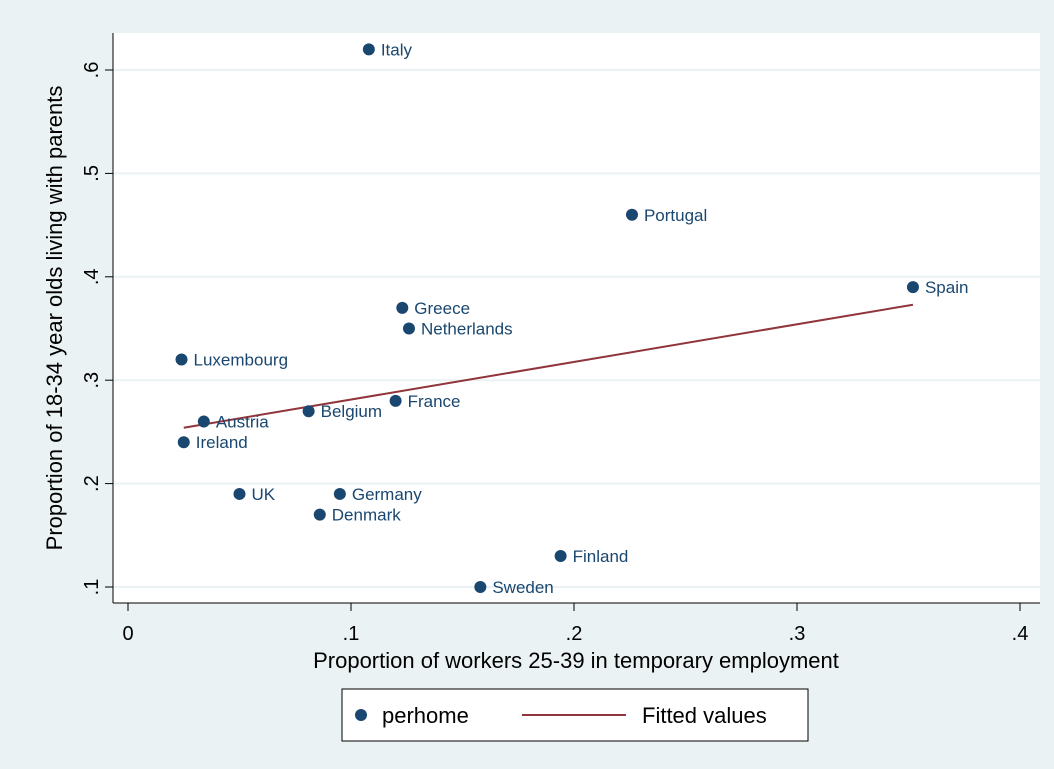 Image resolution: width=1054 pixels, height=769 pixels. What do you see at coordinates (480, 587) in the screenshot?
I see `data-point-sweden` at bounding box center [480, 587].